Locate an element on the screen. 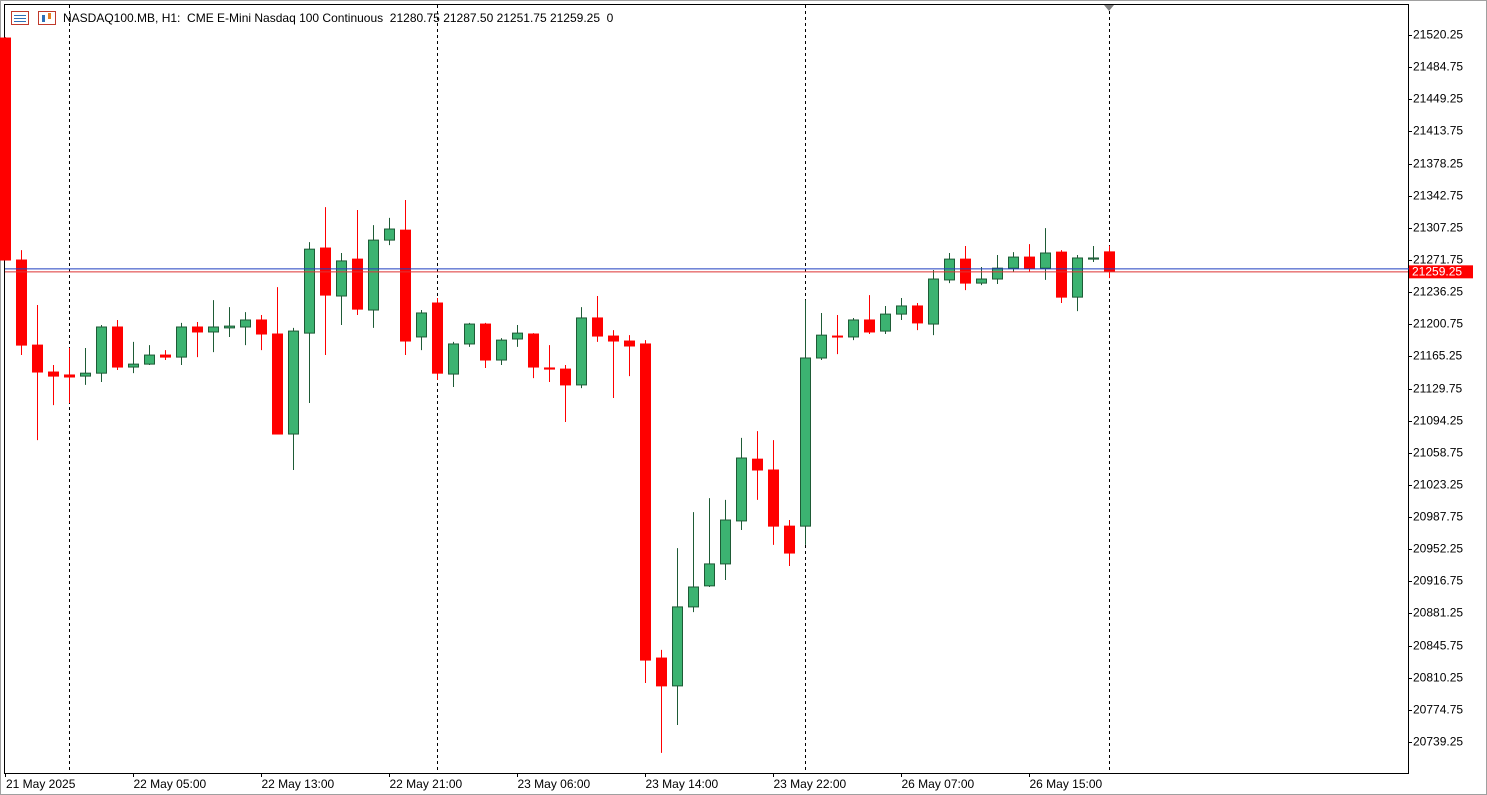 The width and height of the screenshot is (1487, 795). price-label-box is located at coordinates (1441, 272).